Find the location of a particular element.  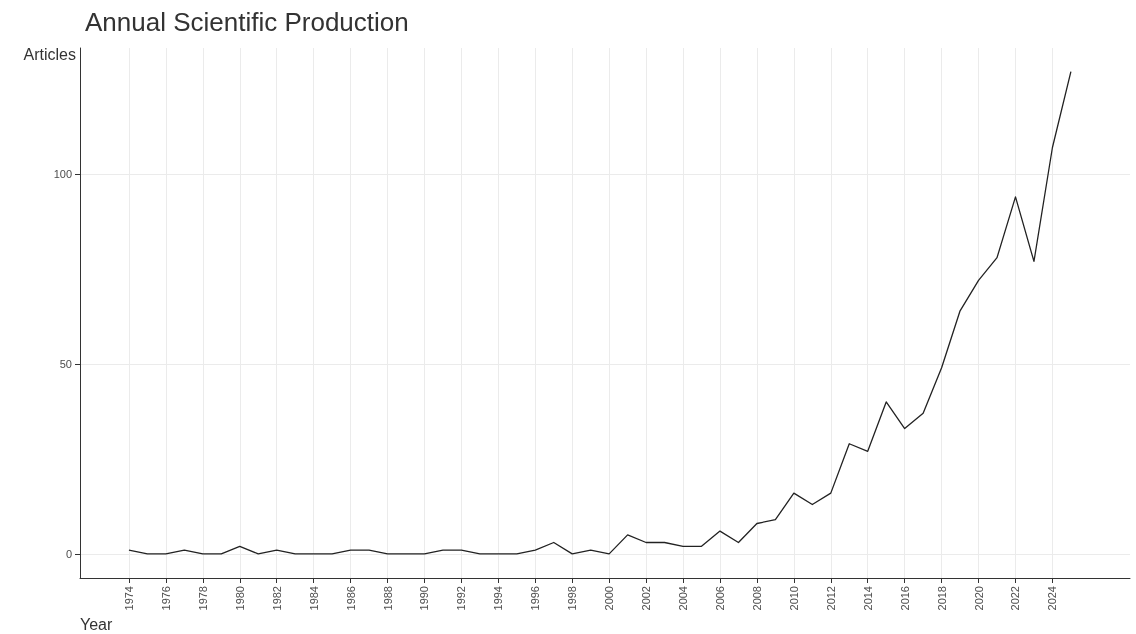

x-tick-label: 1982 is located at coordinates (276, 598).